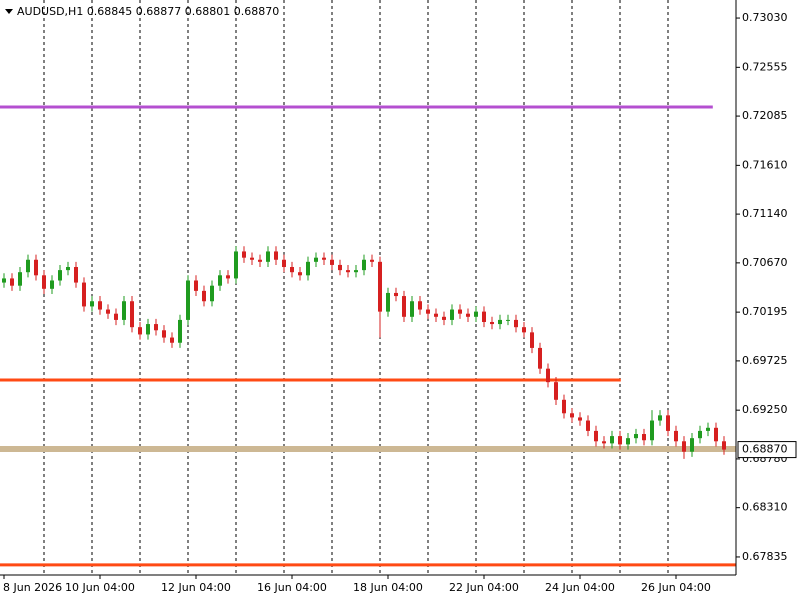 Image resolution: width=800 pixels, height=600 pixels. I want to click on y-tick-label: 0.73030, so click(765, 17).